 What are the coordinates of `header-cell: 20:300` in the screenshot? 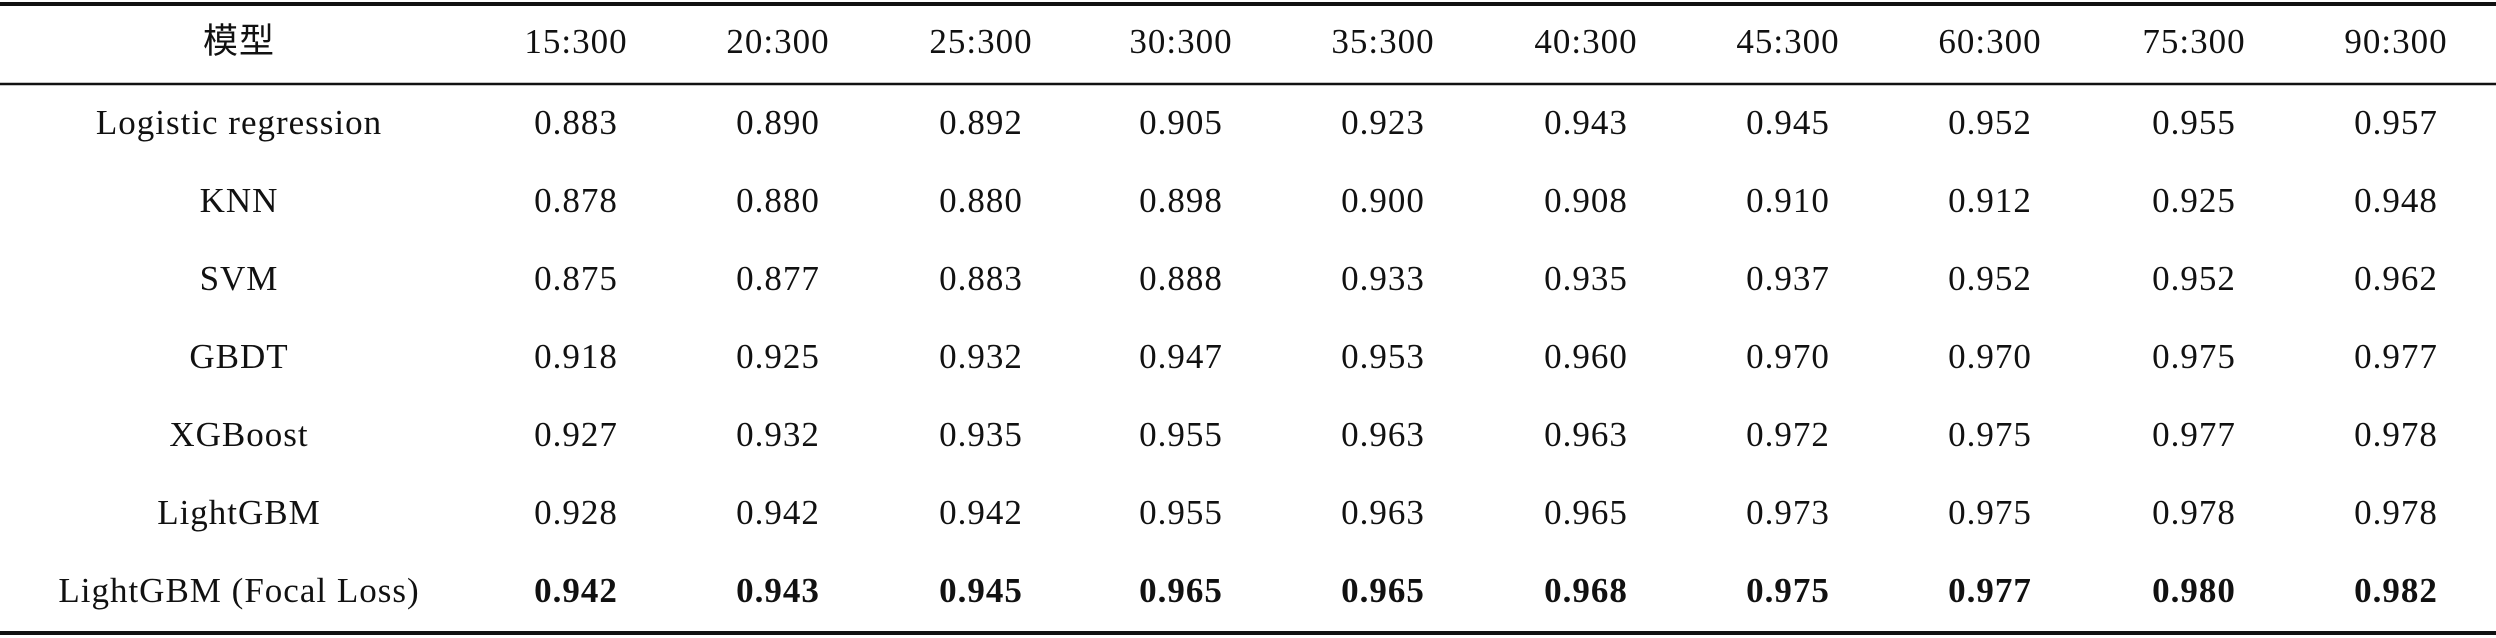 It's located at (777, 41).